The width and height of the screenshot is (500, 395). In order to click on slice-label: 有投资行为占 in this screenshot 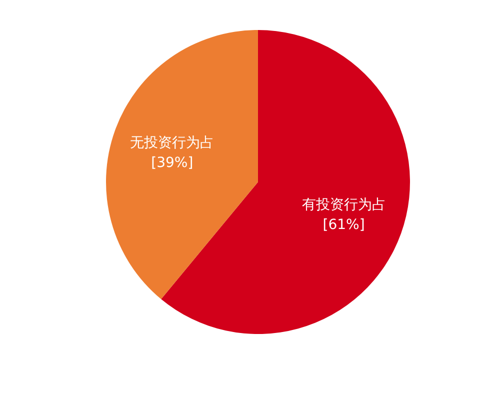, I will do `click(344, 204)`.